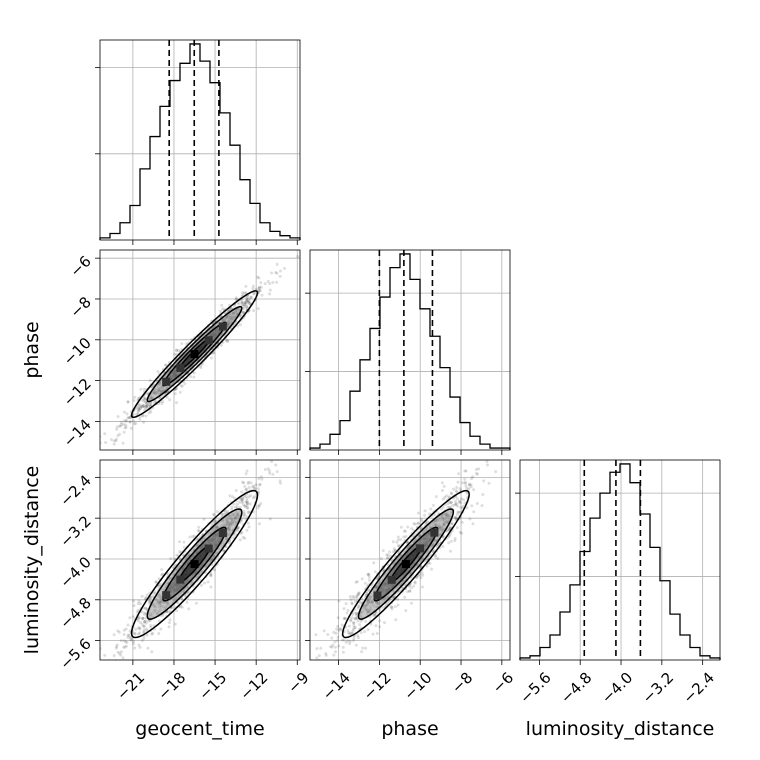 Image resolution: width=760 pixels, height=760 pixels. I want to click on x-tick-label: −14, so click(336, 686).